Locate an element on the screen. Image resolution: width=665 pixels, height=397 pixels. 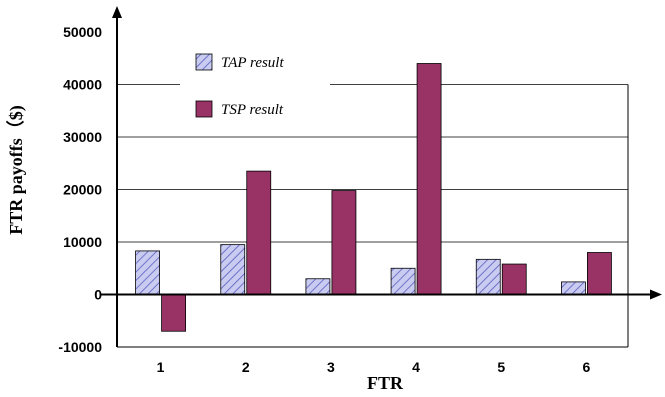
legend-label-tap: TAP result is located at coordinates (252, 63).